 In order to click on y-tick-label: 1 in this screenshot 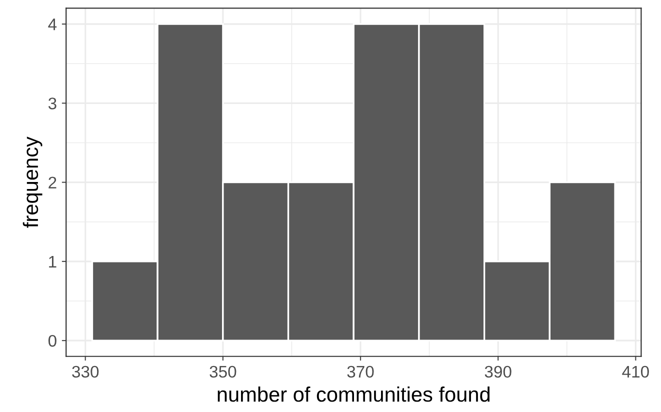, I will do `click(52, 262)`.